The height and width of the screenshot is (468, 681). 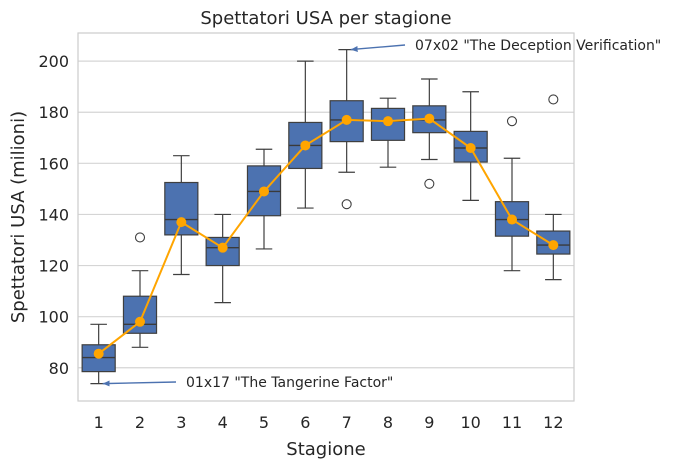 What do you see at coordinates (223, 422) in the screenshot?
I see `x-tick-label: 4` at bounding box center [223, 422].